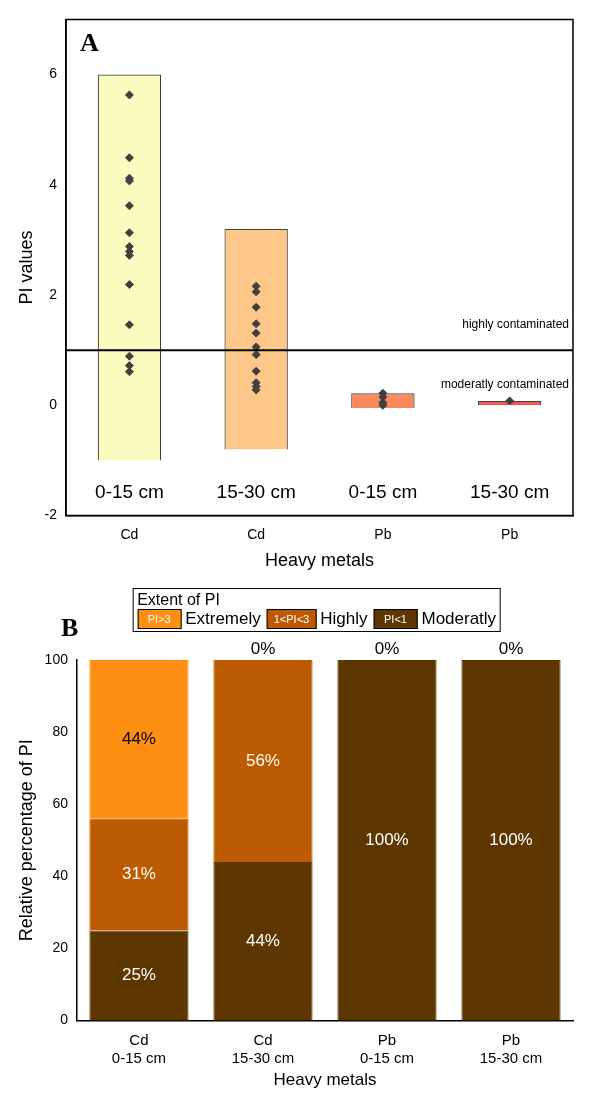 This screenshot has height=1103, width=589. Describe the element at coordinates (60, 730) in the screenshot. I see `y-tick-label: 80` at that location.